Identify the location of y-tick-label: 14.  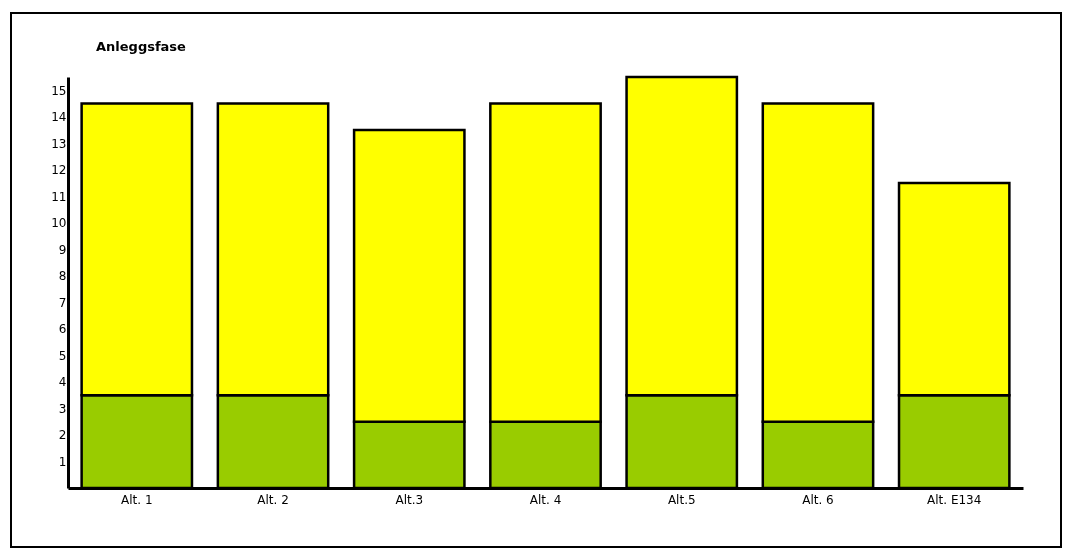
(59, 117).